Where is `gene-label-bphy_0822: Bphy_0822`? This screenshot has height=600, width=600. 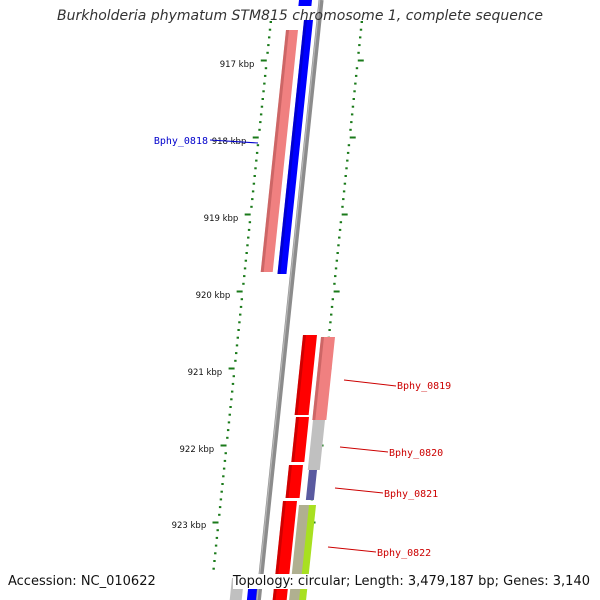 gene-label-bphy_0822: Bphy_0822 is located at coordinates (404, 553).